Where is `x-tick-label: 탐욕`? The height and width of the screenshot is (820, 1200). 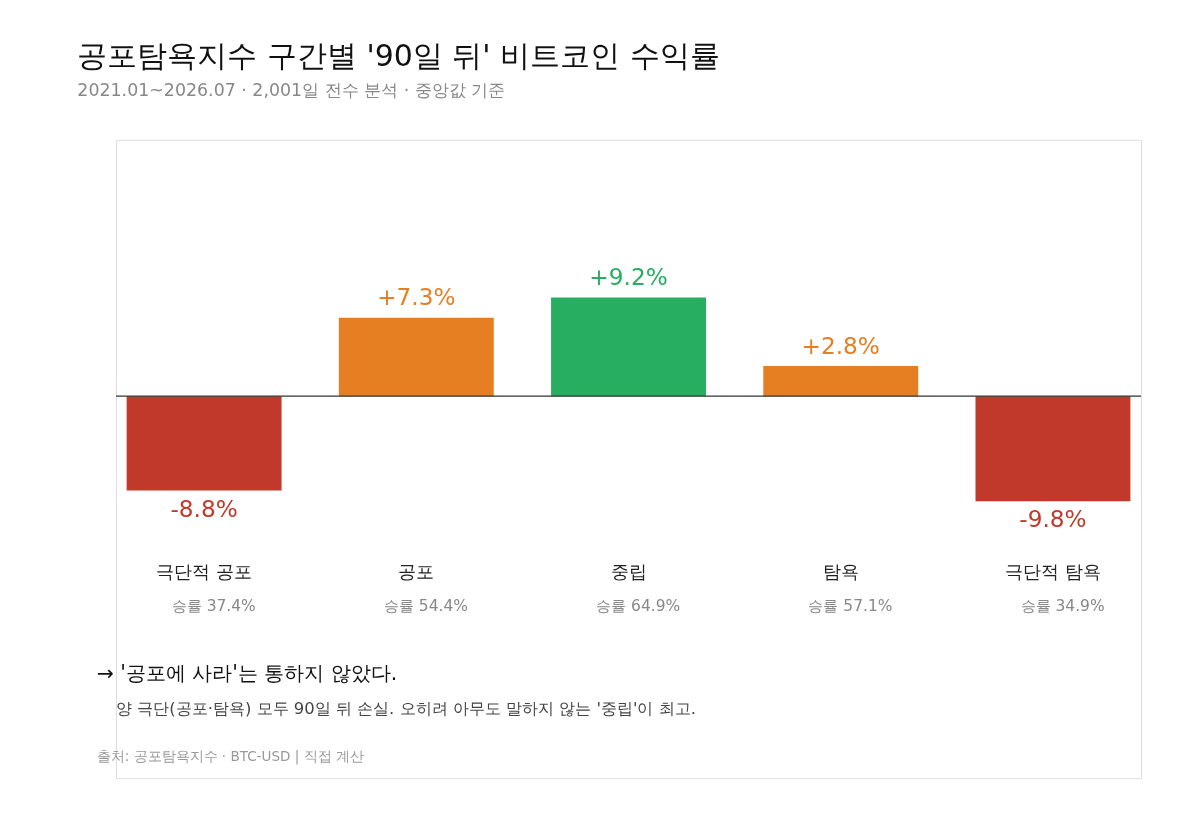 x-tick-label: 탐욕 is located at coordinates (840, 571).